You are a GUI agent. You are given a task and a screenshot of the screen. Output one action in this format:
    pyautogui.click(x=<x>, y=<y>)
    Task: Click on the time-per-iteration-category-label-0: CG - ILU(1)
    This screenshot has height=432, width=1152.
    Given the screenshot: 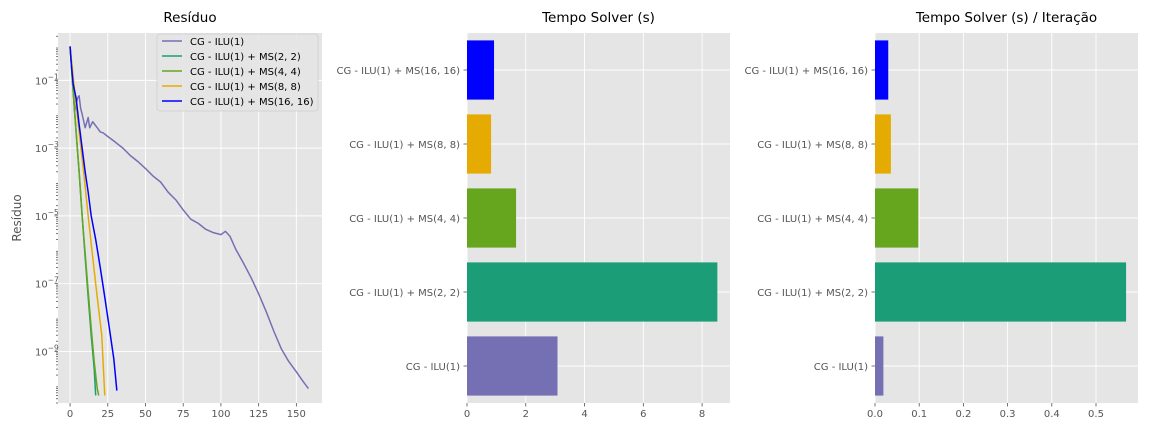 What is the action you would take?
    pyautogui.click(x=841, y=367)
    